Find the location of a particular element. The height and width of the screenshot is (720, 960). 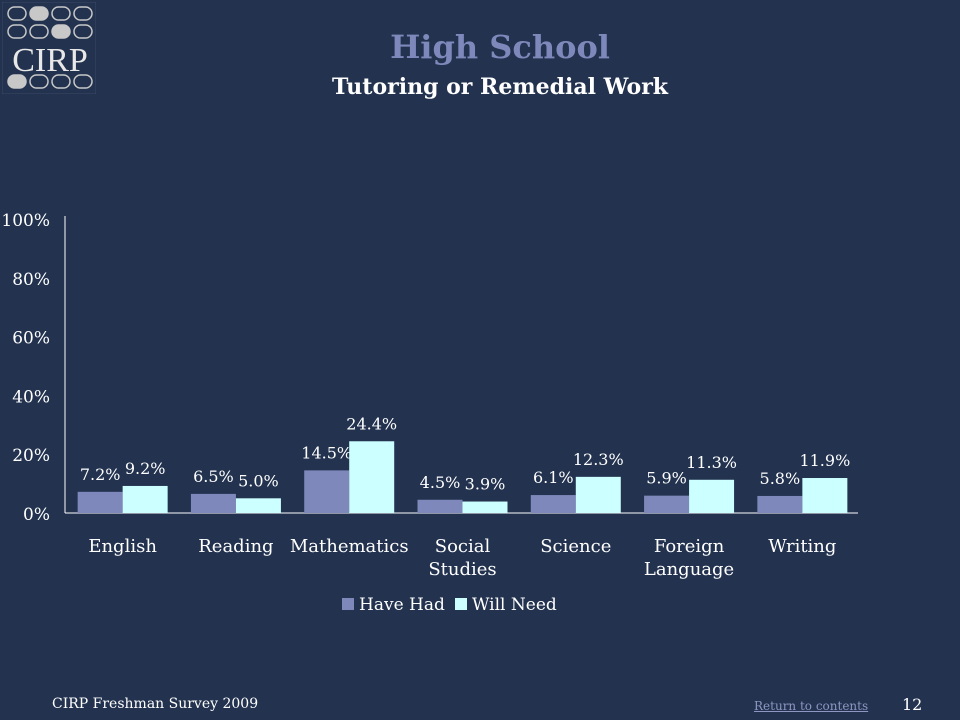

data-label: 7.2% is located at coordinates (100, 474).